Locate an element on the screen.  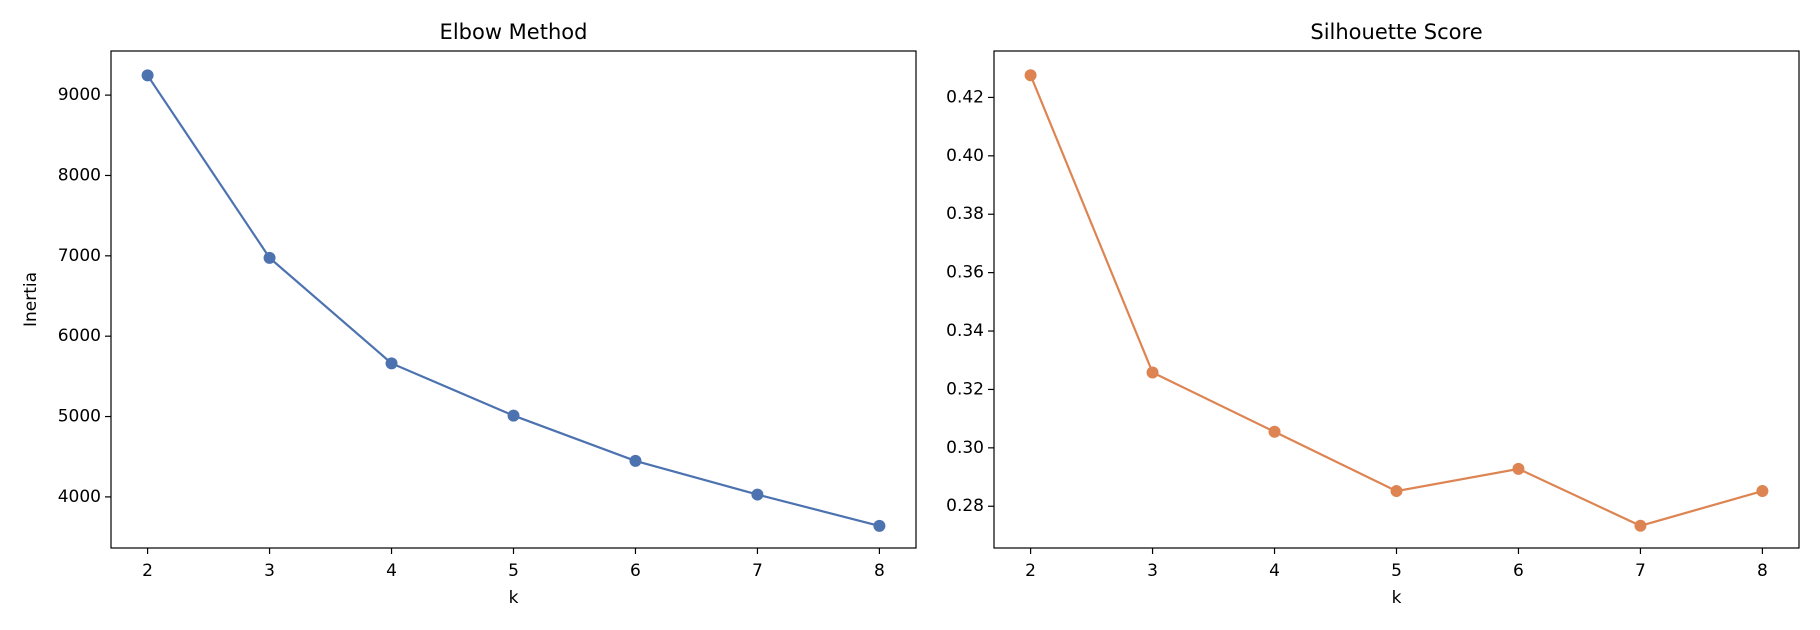
y-tick-label: 5000 is located at coordinates (79, 417).